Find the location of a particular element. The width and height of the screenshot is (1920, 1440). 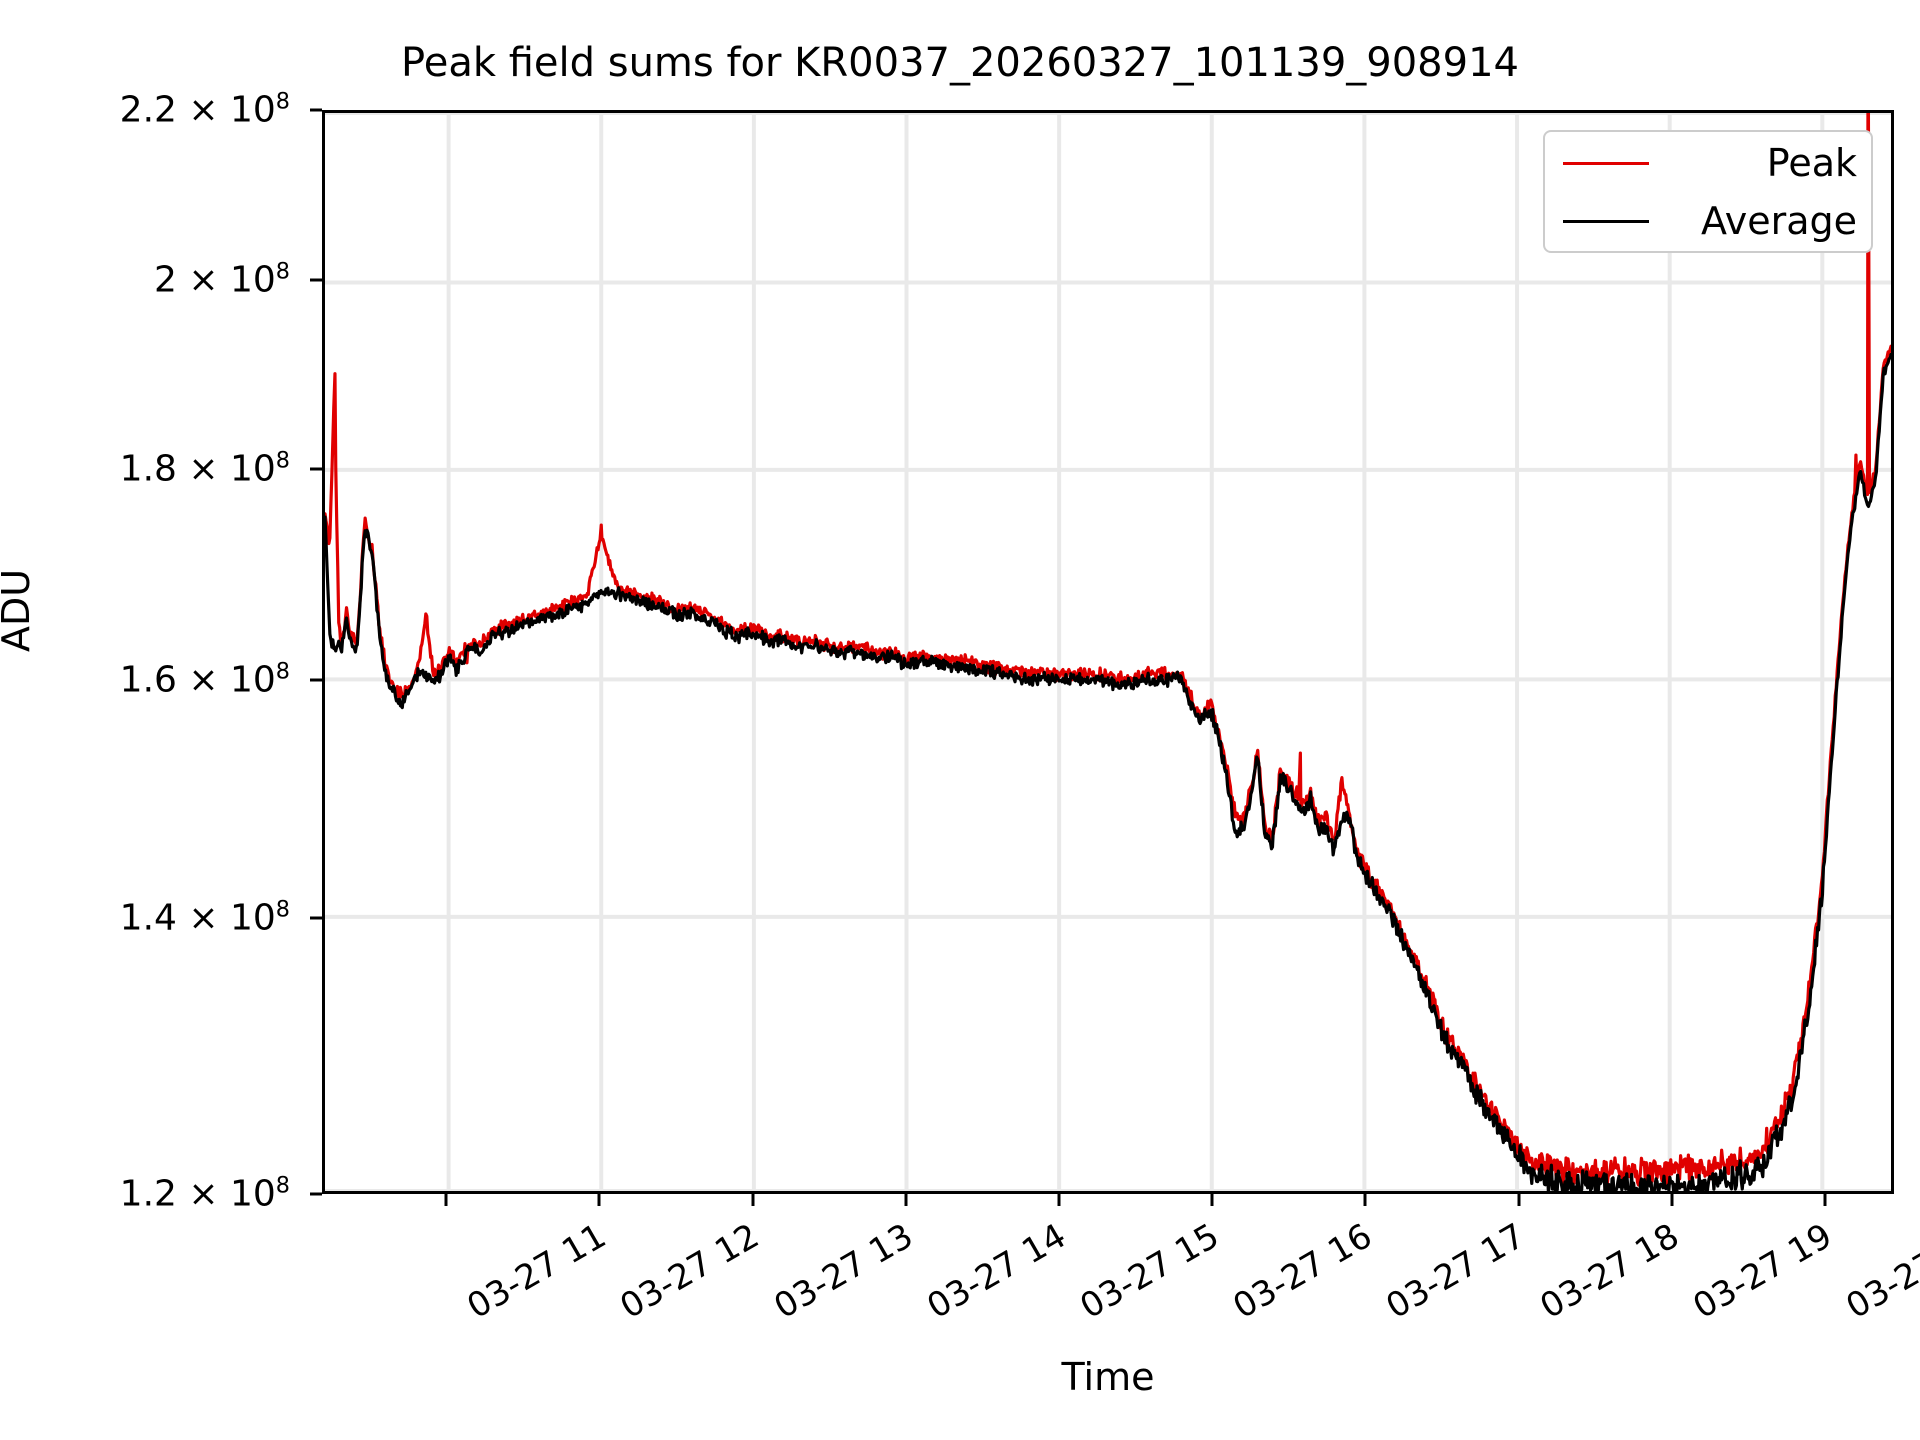

y-tick-label: 1.8 × 108 is located at coordinates (204, 468).